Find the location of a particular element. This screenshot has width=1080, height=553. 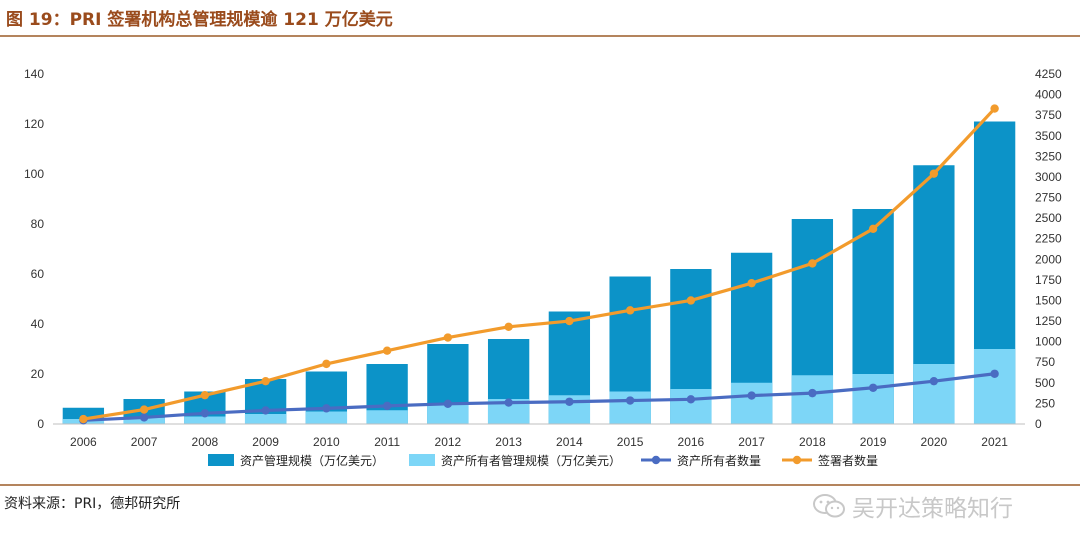

x-tick-label: 2013 is located at coordinates (508, 442).